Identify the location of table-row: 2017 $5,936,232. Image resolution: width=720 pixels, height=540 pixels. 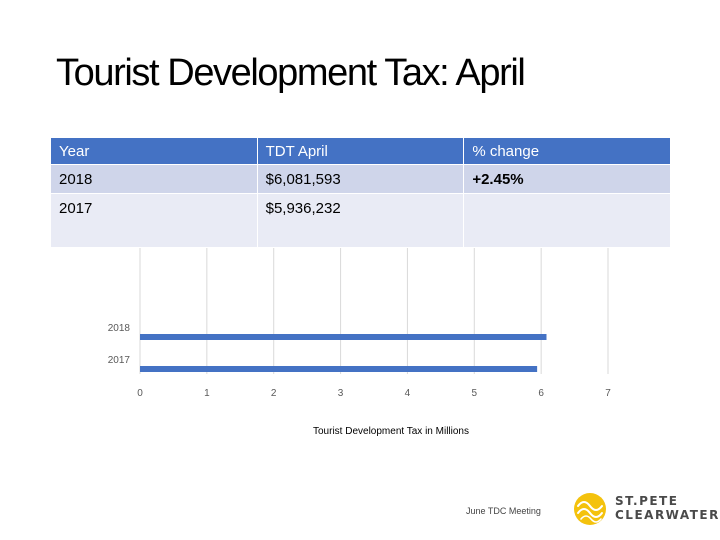
(360, 220).